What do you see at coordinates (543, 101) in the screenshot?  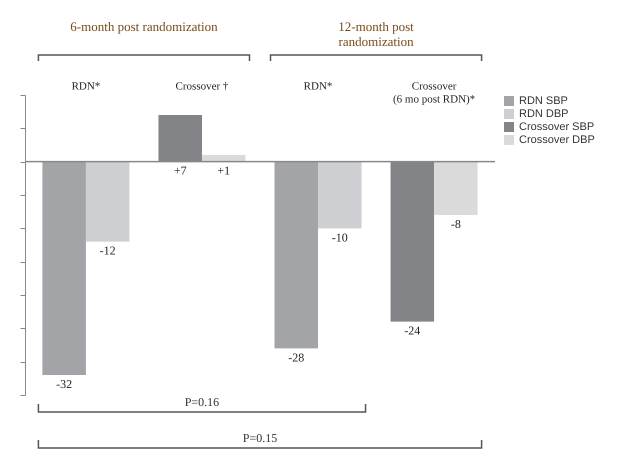 I see `legend-label: RDN SBP` at bounding box center [543, 101].